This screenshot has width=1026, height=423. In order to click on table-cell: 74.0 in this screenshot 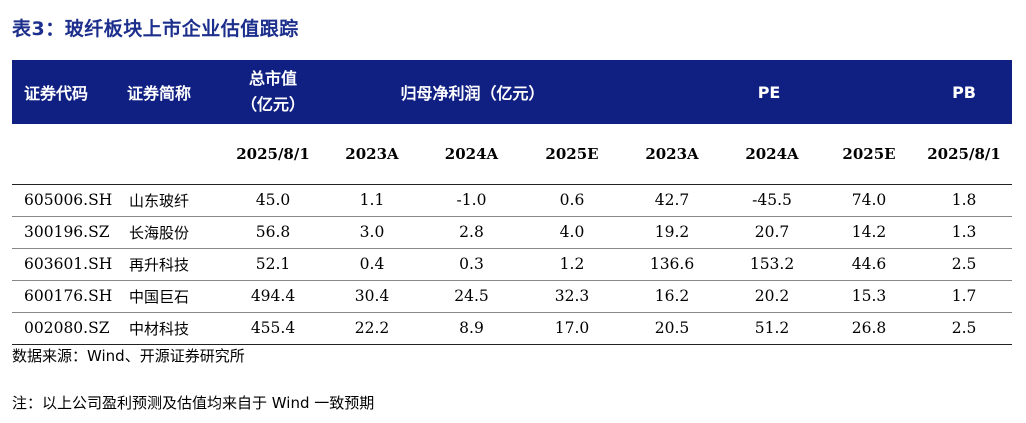, I will do `click(869, 200)`.